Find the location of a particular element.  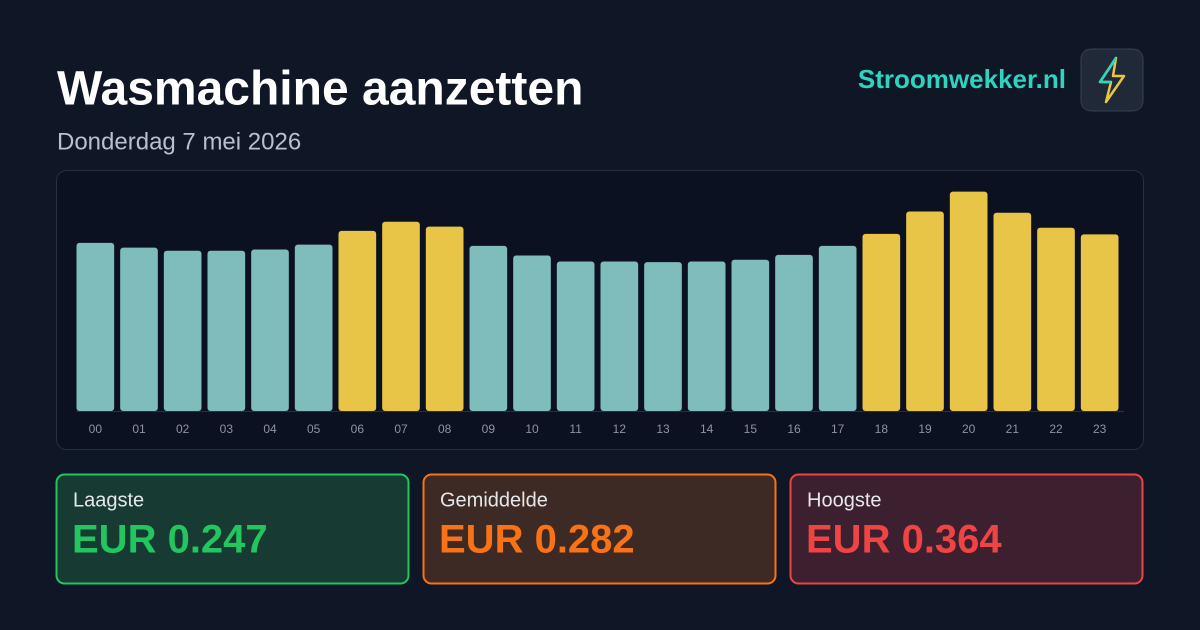

x-tick-label: 09 is located at coordinates (489, 429).